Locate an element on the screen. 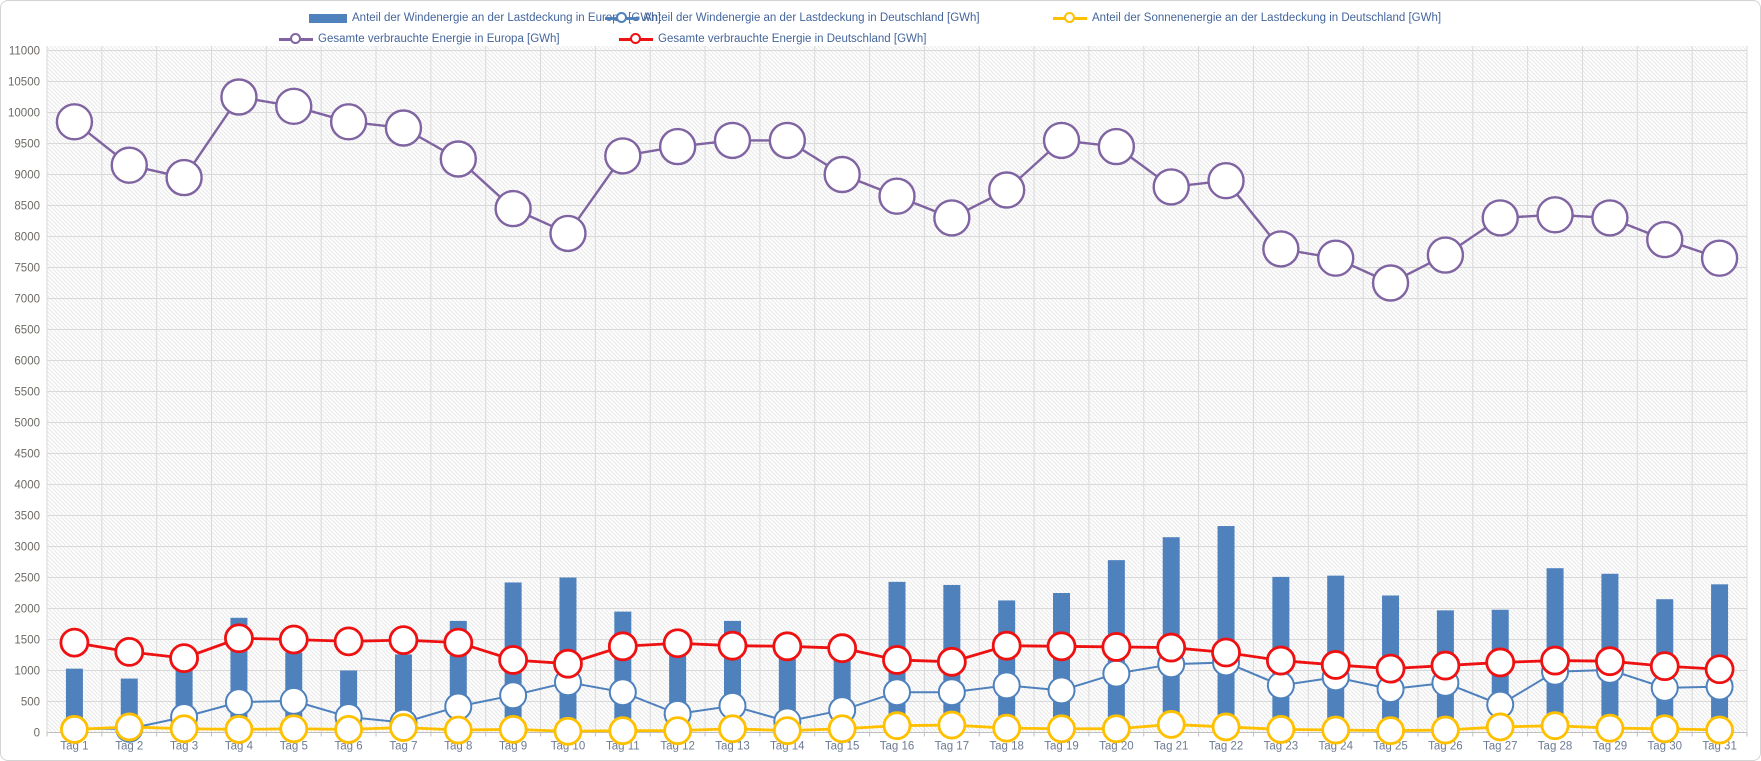  svg-text: Tag 29 is located at coordinates (1610, 747).